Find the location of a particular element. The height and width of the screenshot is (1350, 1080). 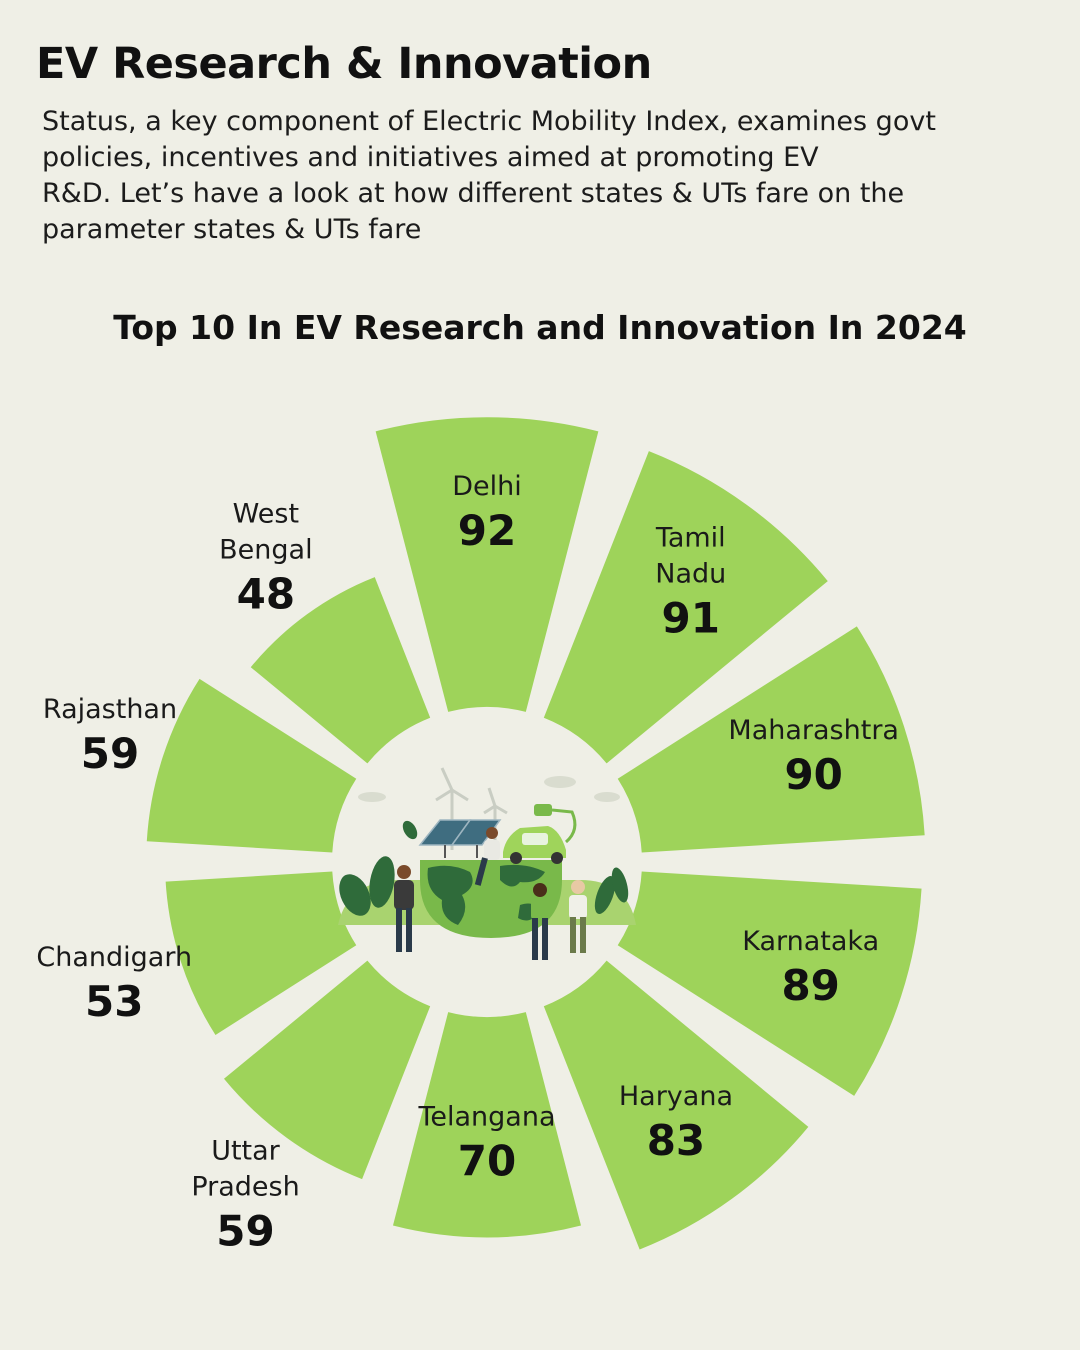

category-label: Tamil is located at coordinates (690, 538).